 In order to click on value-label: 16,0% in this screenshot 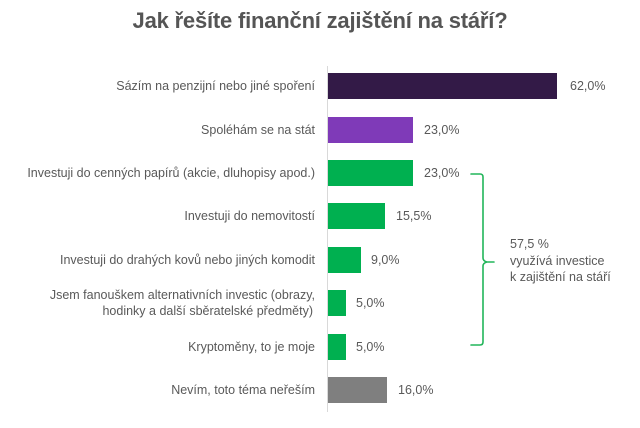, I will do `click(416, 390)`.